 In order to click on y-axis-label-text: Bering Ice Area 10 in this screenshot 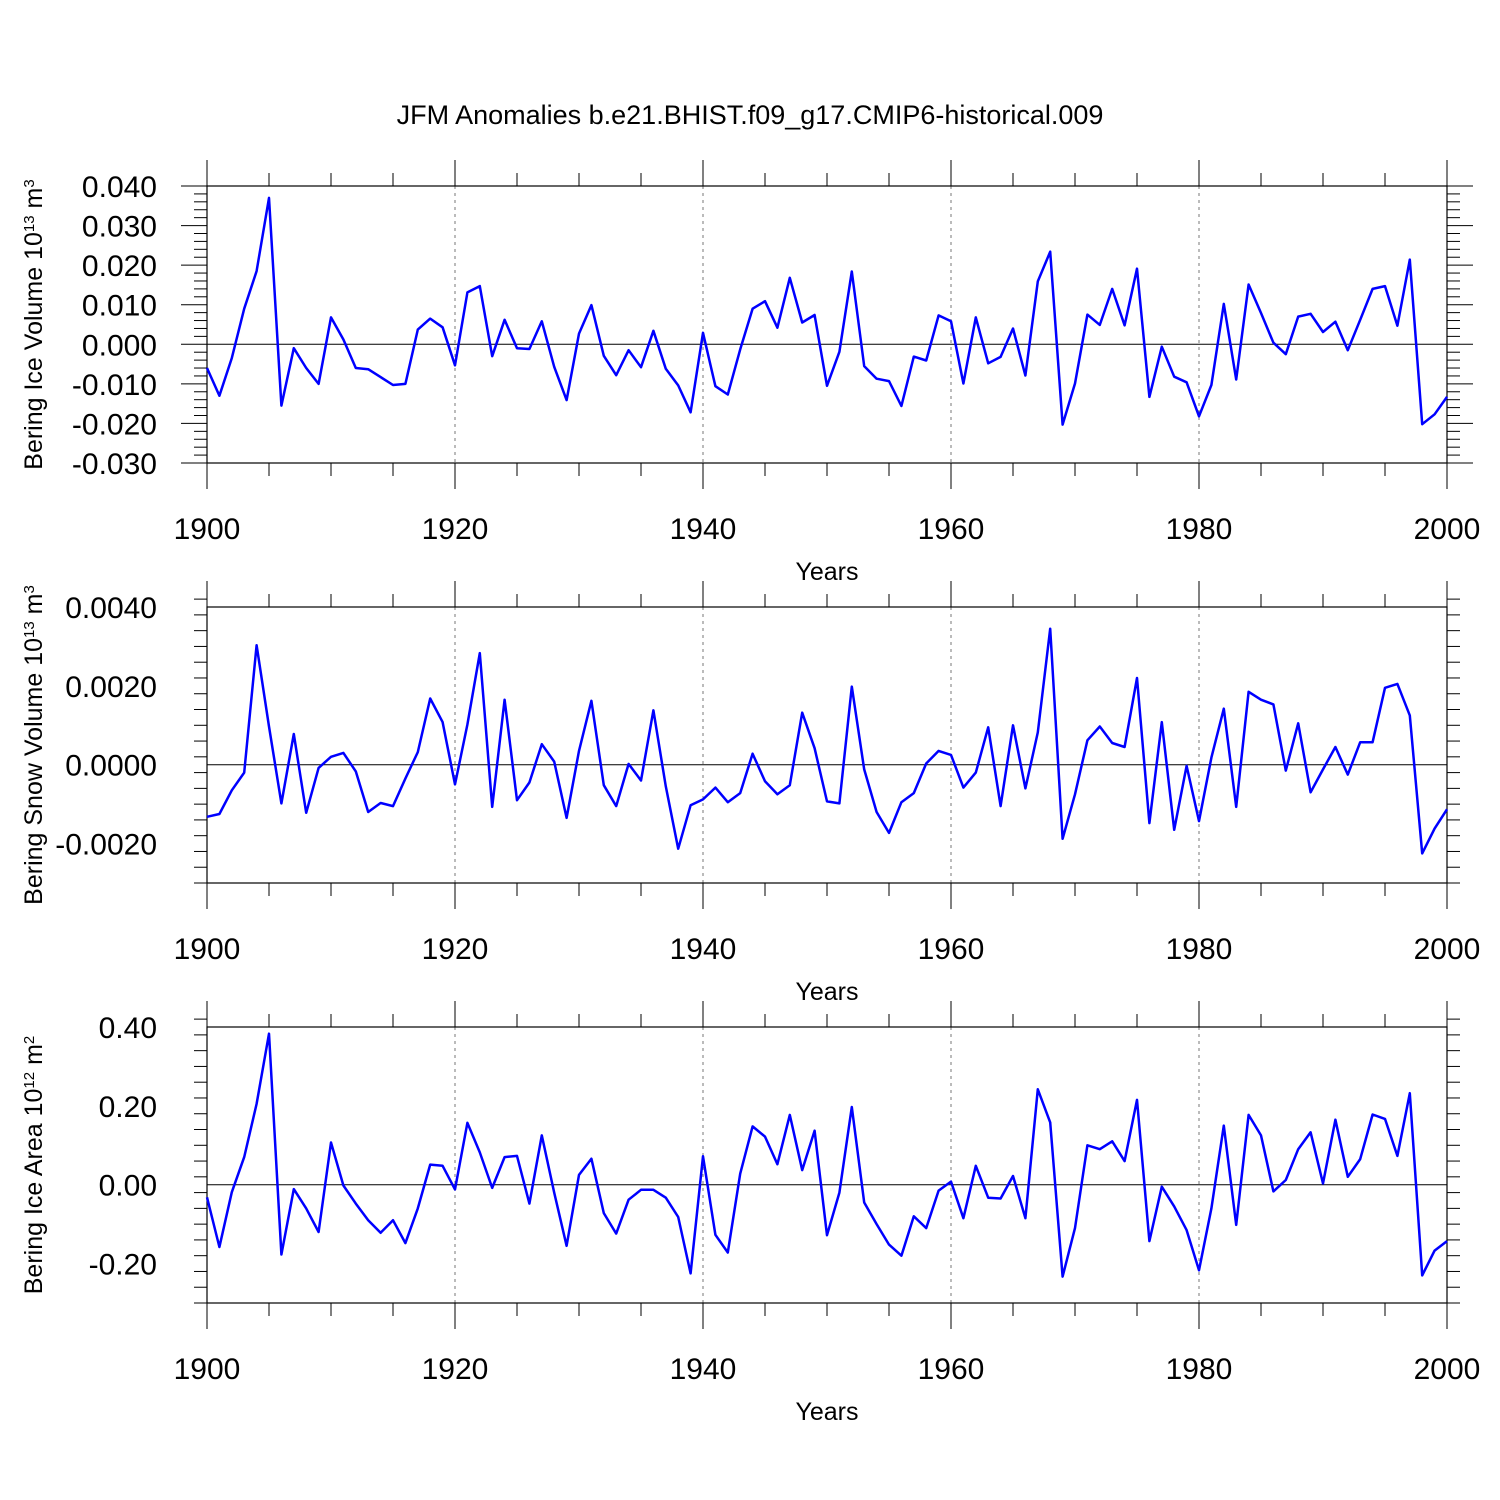, I will do `click(34, 1192)`.